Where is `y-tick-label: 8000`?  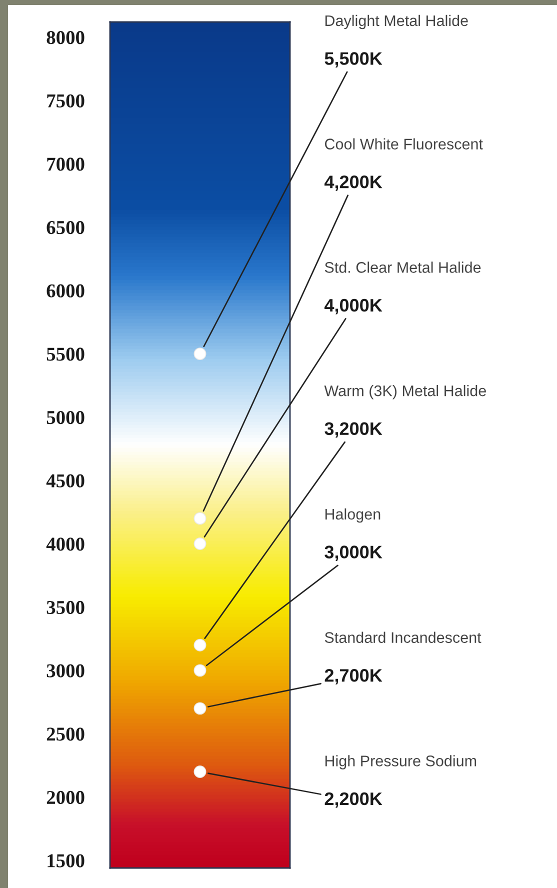
y-tick-label: 8000 is located at coordinates (65, 37).